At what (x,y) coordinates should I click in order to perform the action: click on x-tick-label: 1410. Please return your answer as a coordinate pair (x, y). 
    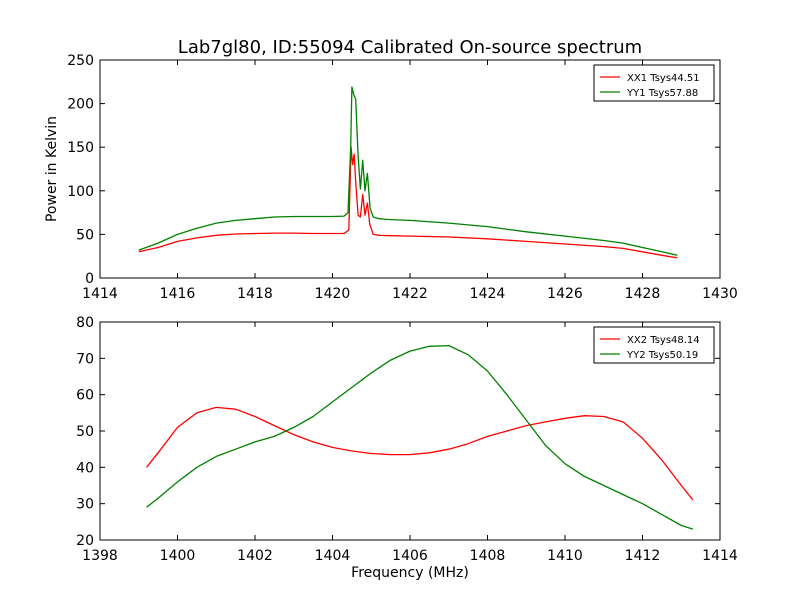
    Looking at the image, I should click on (565, 556).